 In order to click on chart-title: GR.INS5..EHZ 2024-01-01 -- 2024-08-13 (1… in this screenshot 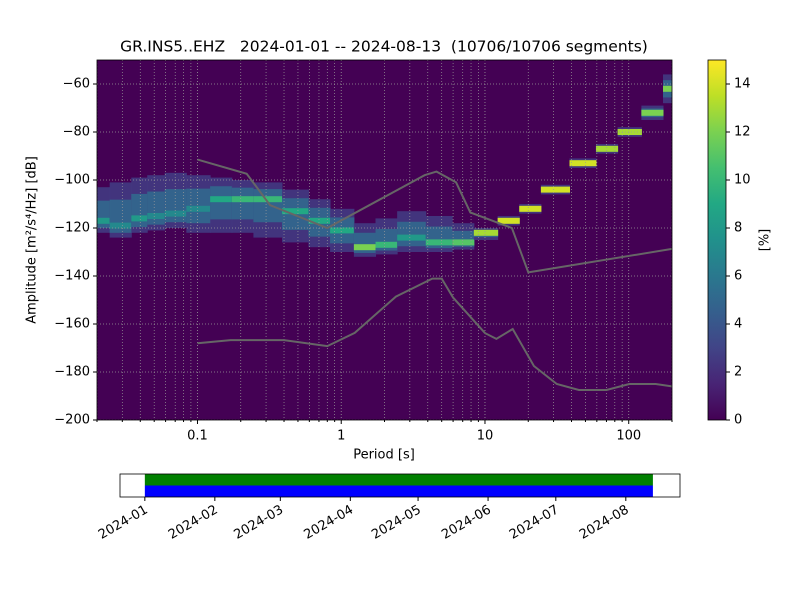, I will do `click(384, 47)`.